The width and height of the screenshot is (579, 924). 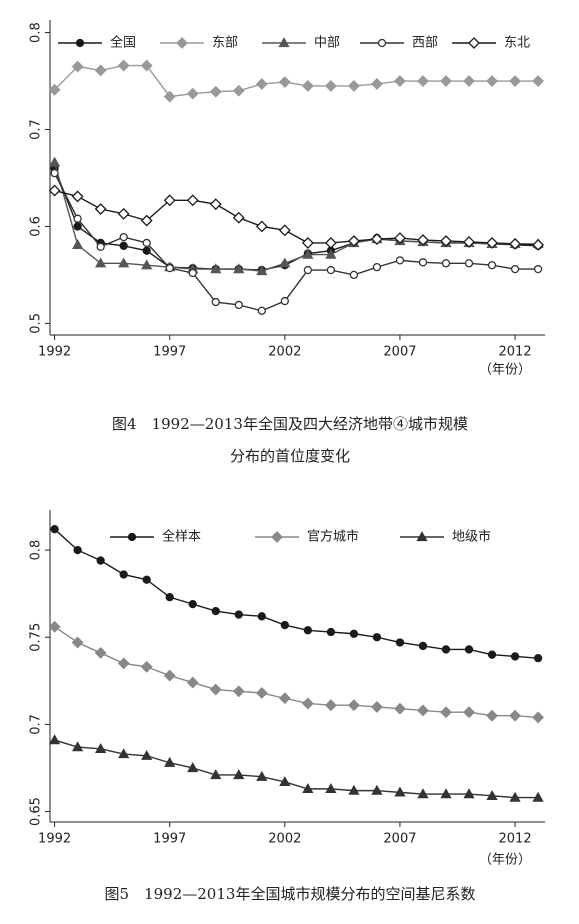 I want to click on x-tick-label: 2002, so click(x=284, y=352).